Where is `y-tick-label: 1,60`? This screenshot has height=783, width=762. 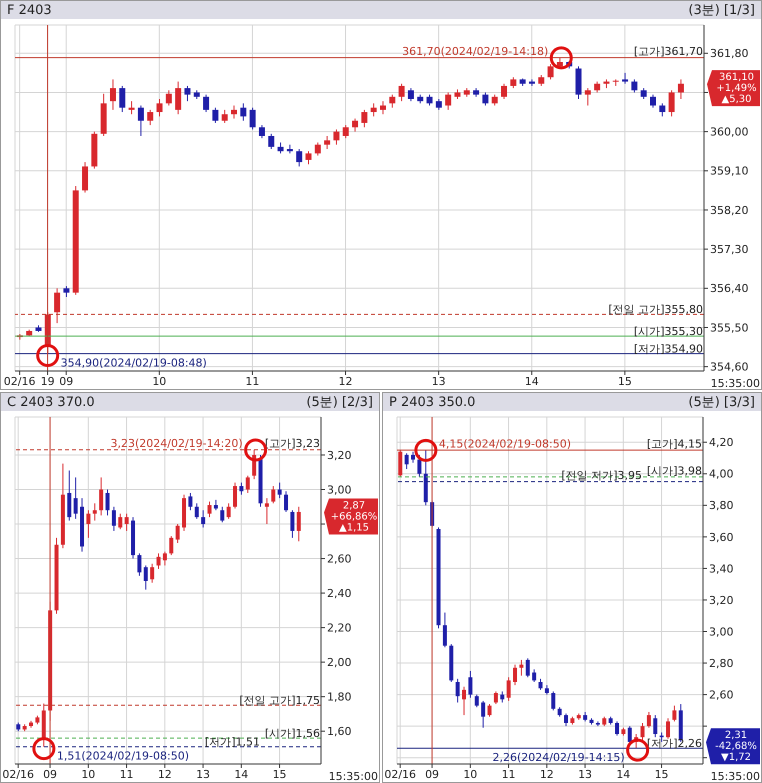 y-tick-label: 1,60 is located at coordinates (339, 731).